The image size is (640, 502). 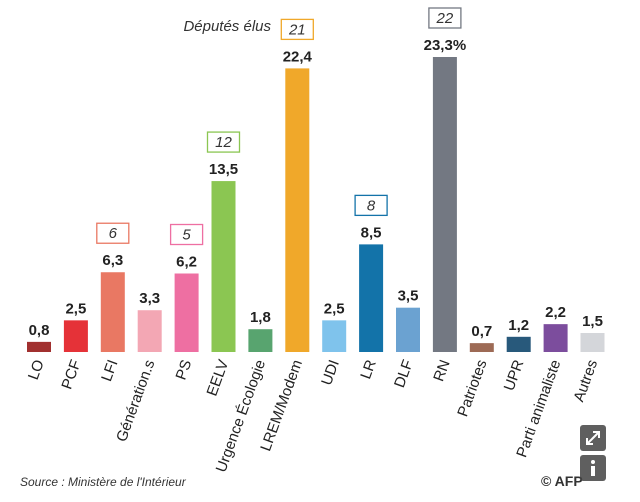 What do you see at coordinates (518, 325) in the screenshot?
I see `value-label-13: 1,2` at bounding box center [518, 325].